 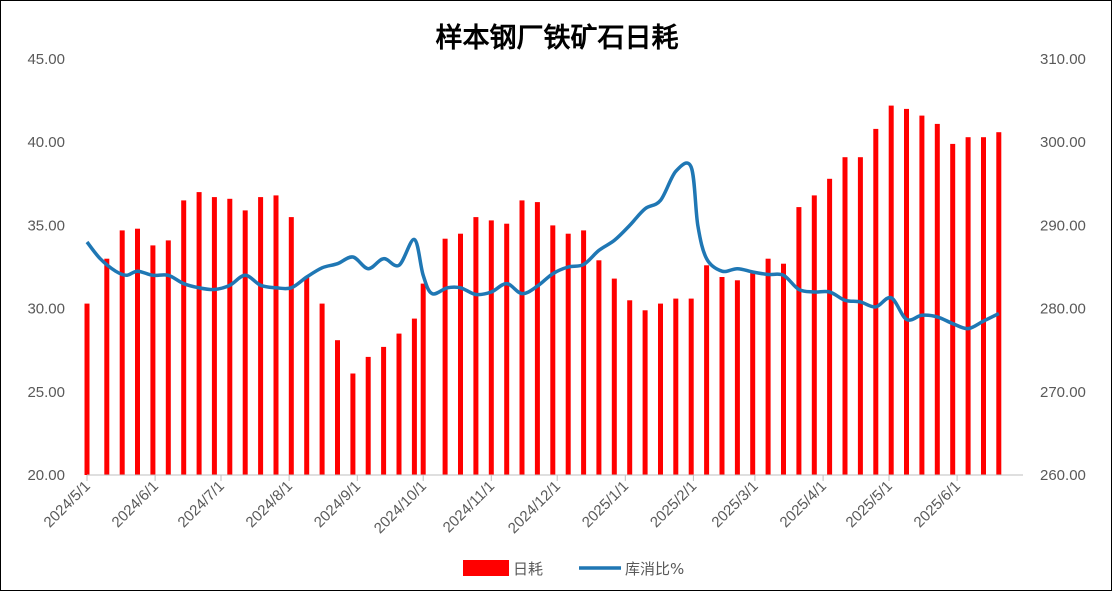 I want to click on x-tick-label-7: 2024/12/1, so click(x=534, y=507).